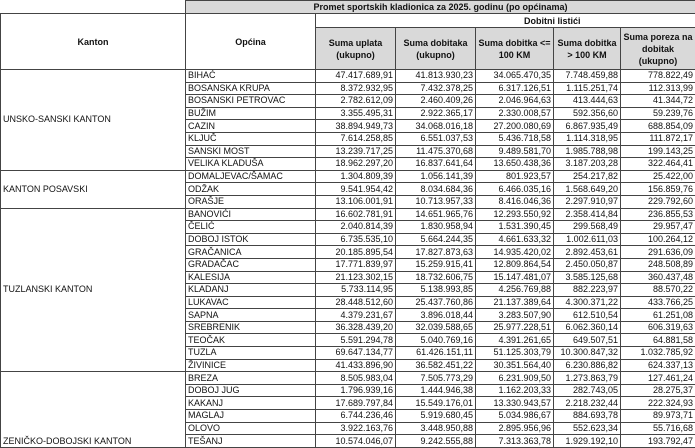 This screenshot has height=448, width=695. Describe the element at coordinates (435, 88) in the screenshot. I see `value-cell: 7.432.378,25` at that location.